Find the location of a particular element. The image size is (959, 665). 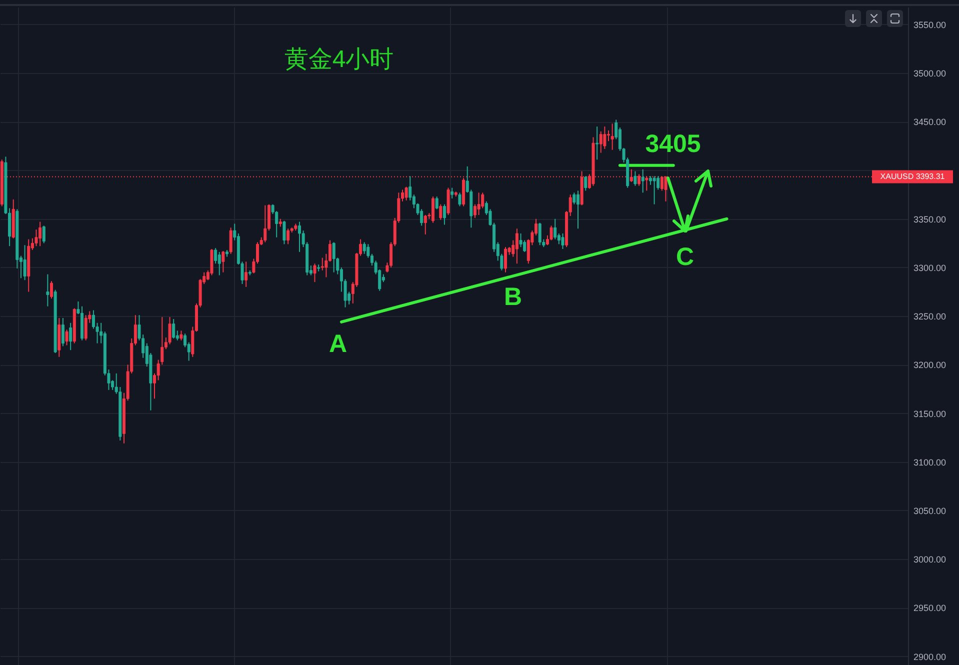

y-tick-label: 3050.00 is located at coordinates (930, 511).